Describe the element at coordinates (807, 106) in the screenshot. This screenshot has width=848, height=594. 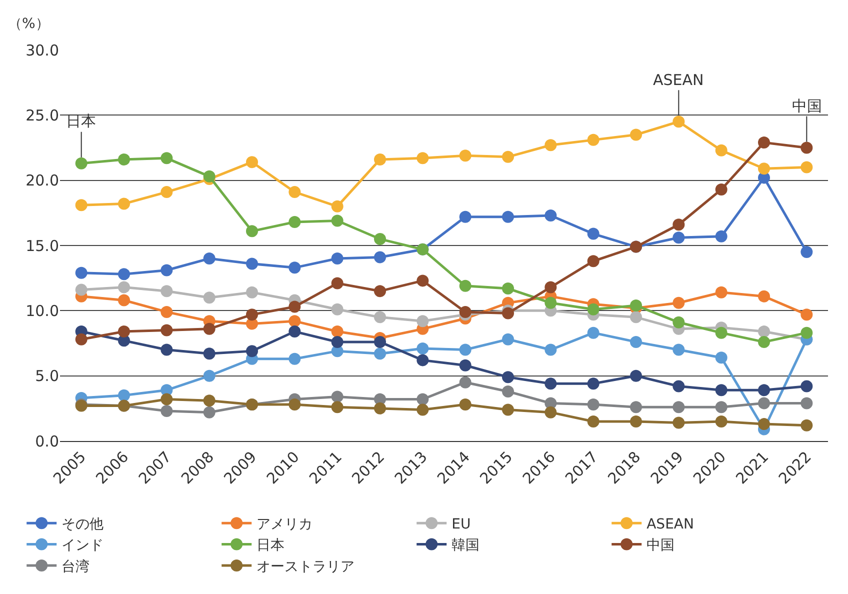
I see `annotation: 中国` at that location.